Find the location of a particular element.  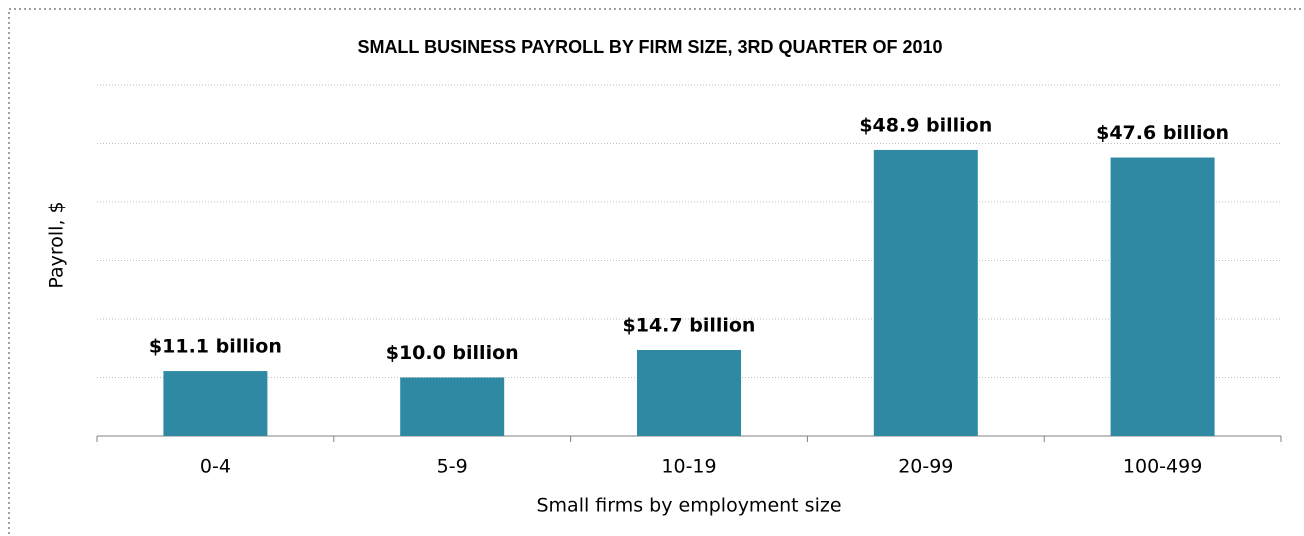

x-tick-label: 10-19 is located at coordinates (688, 467).